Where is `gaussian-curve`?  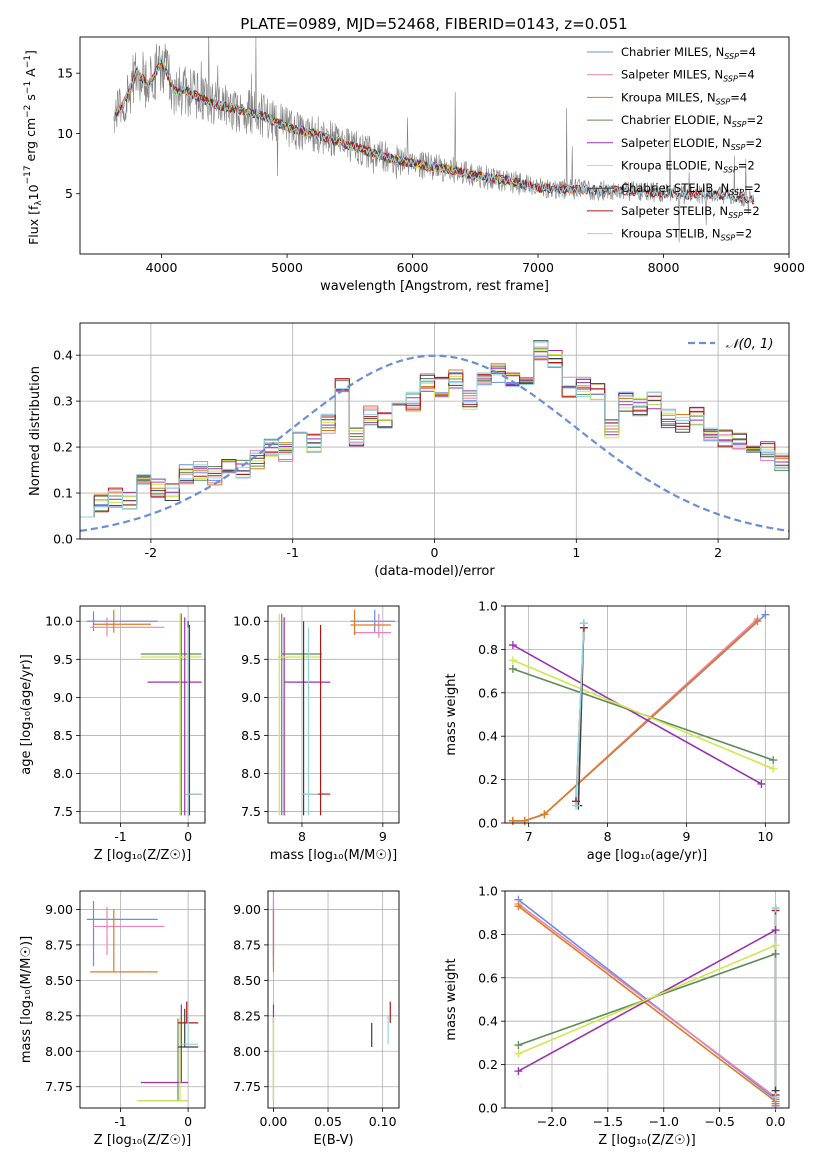
gaussian-curve is located at coordinates (434, 443).